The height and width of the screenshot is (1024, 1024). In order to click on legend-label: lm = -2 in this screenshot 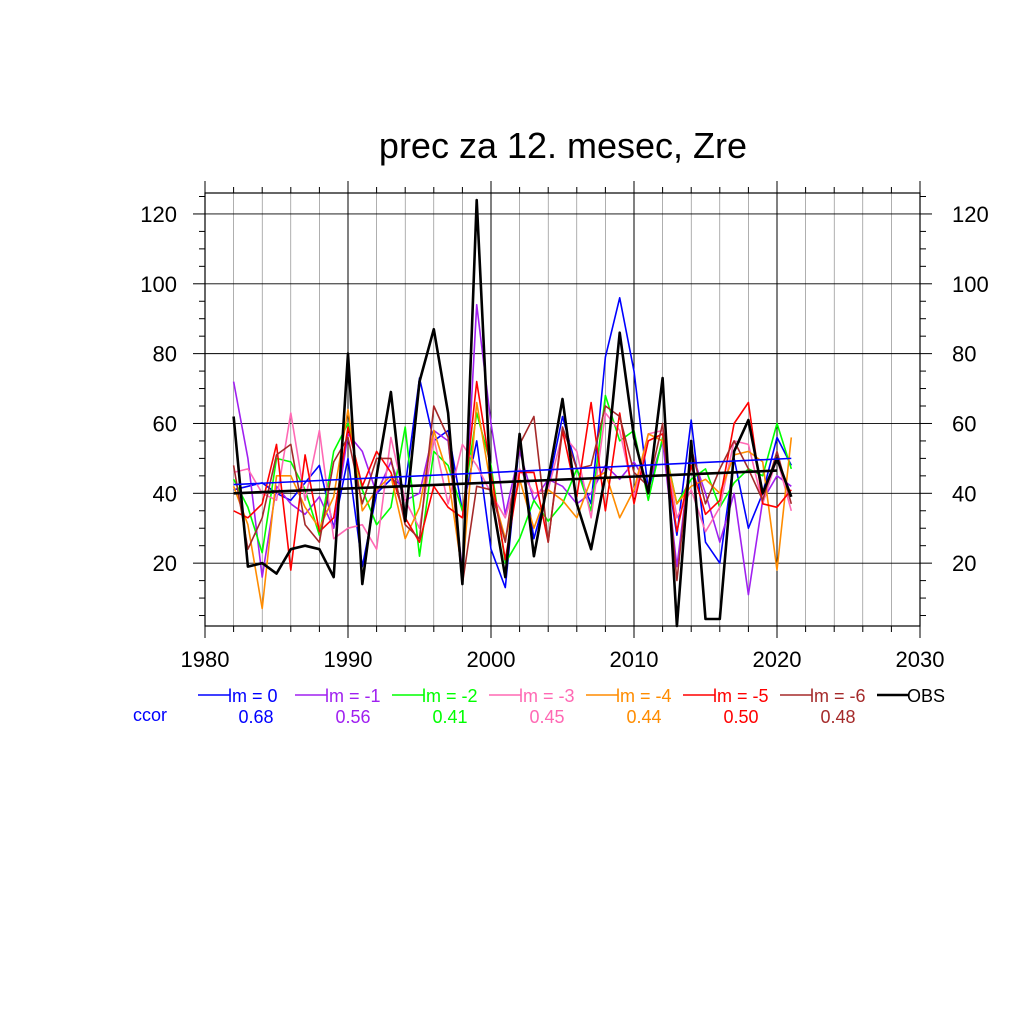, I will do `click(450, 696)`.